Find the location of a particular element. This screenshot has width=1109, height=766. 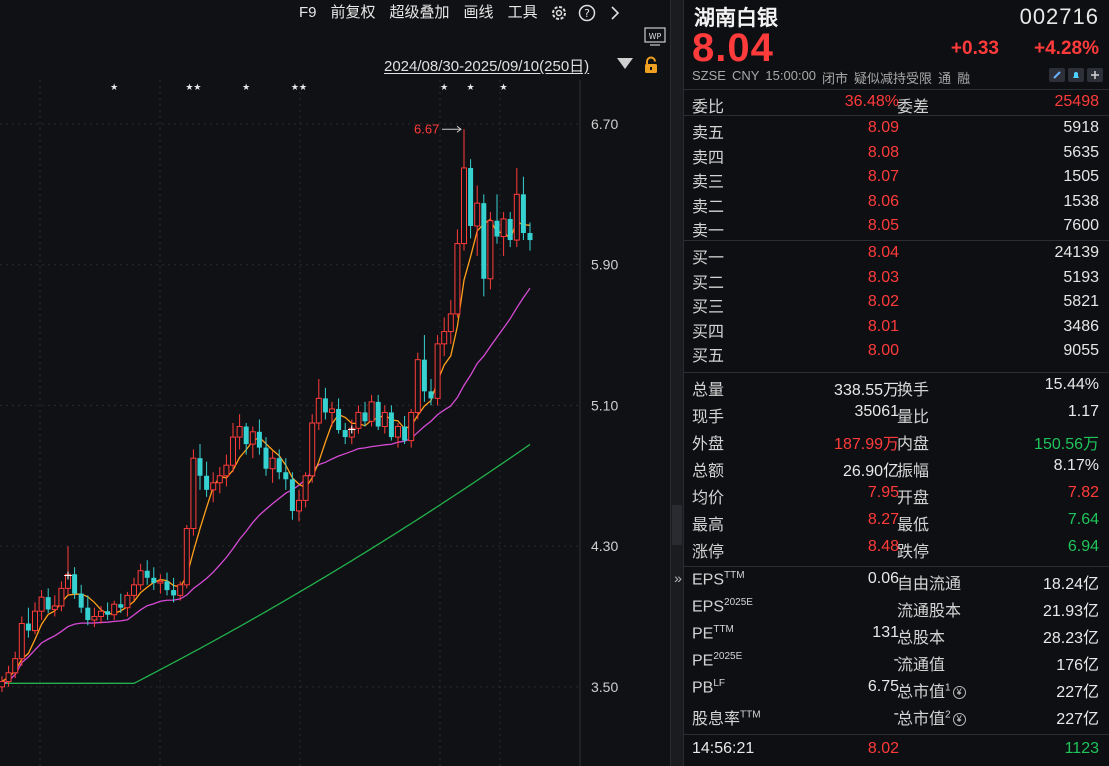

pane-divider is located at coordinates (677, 383).